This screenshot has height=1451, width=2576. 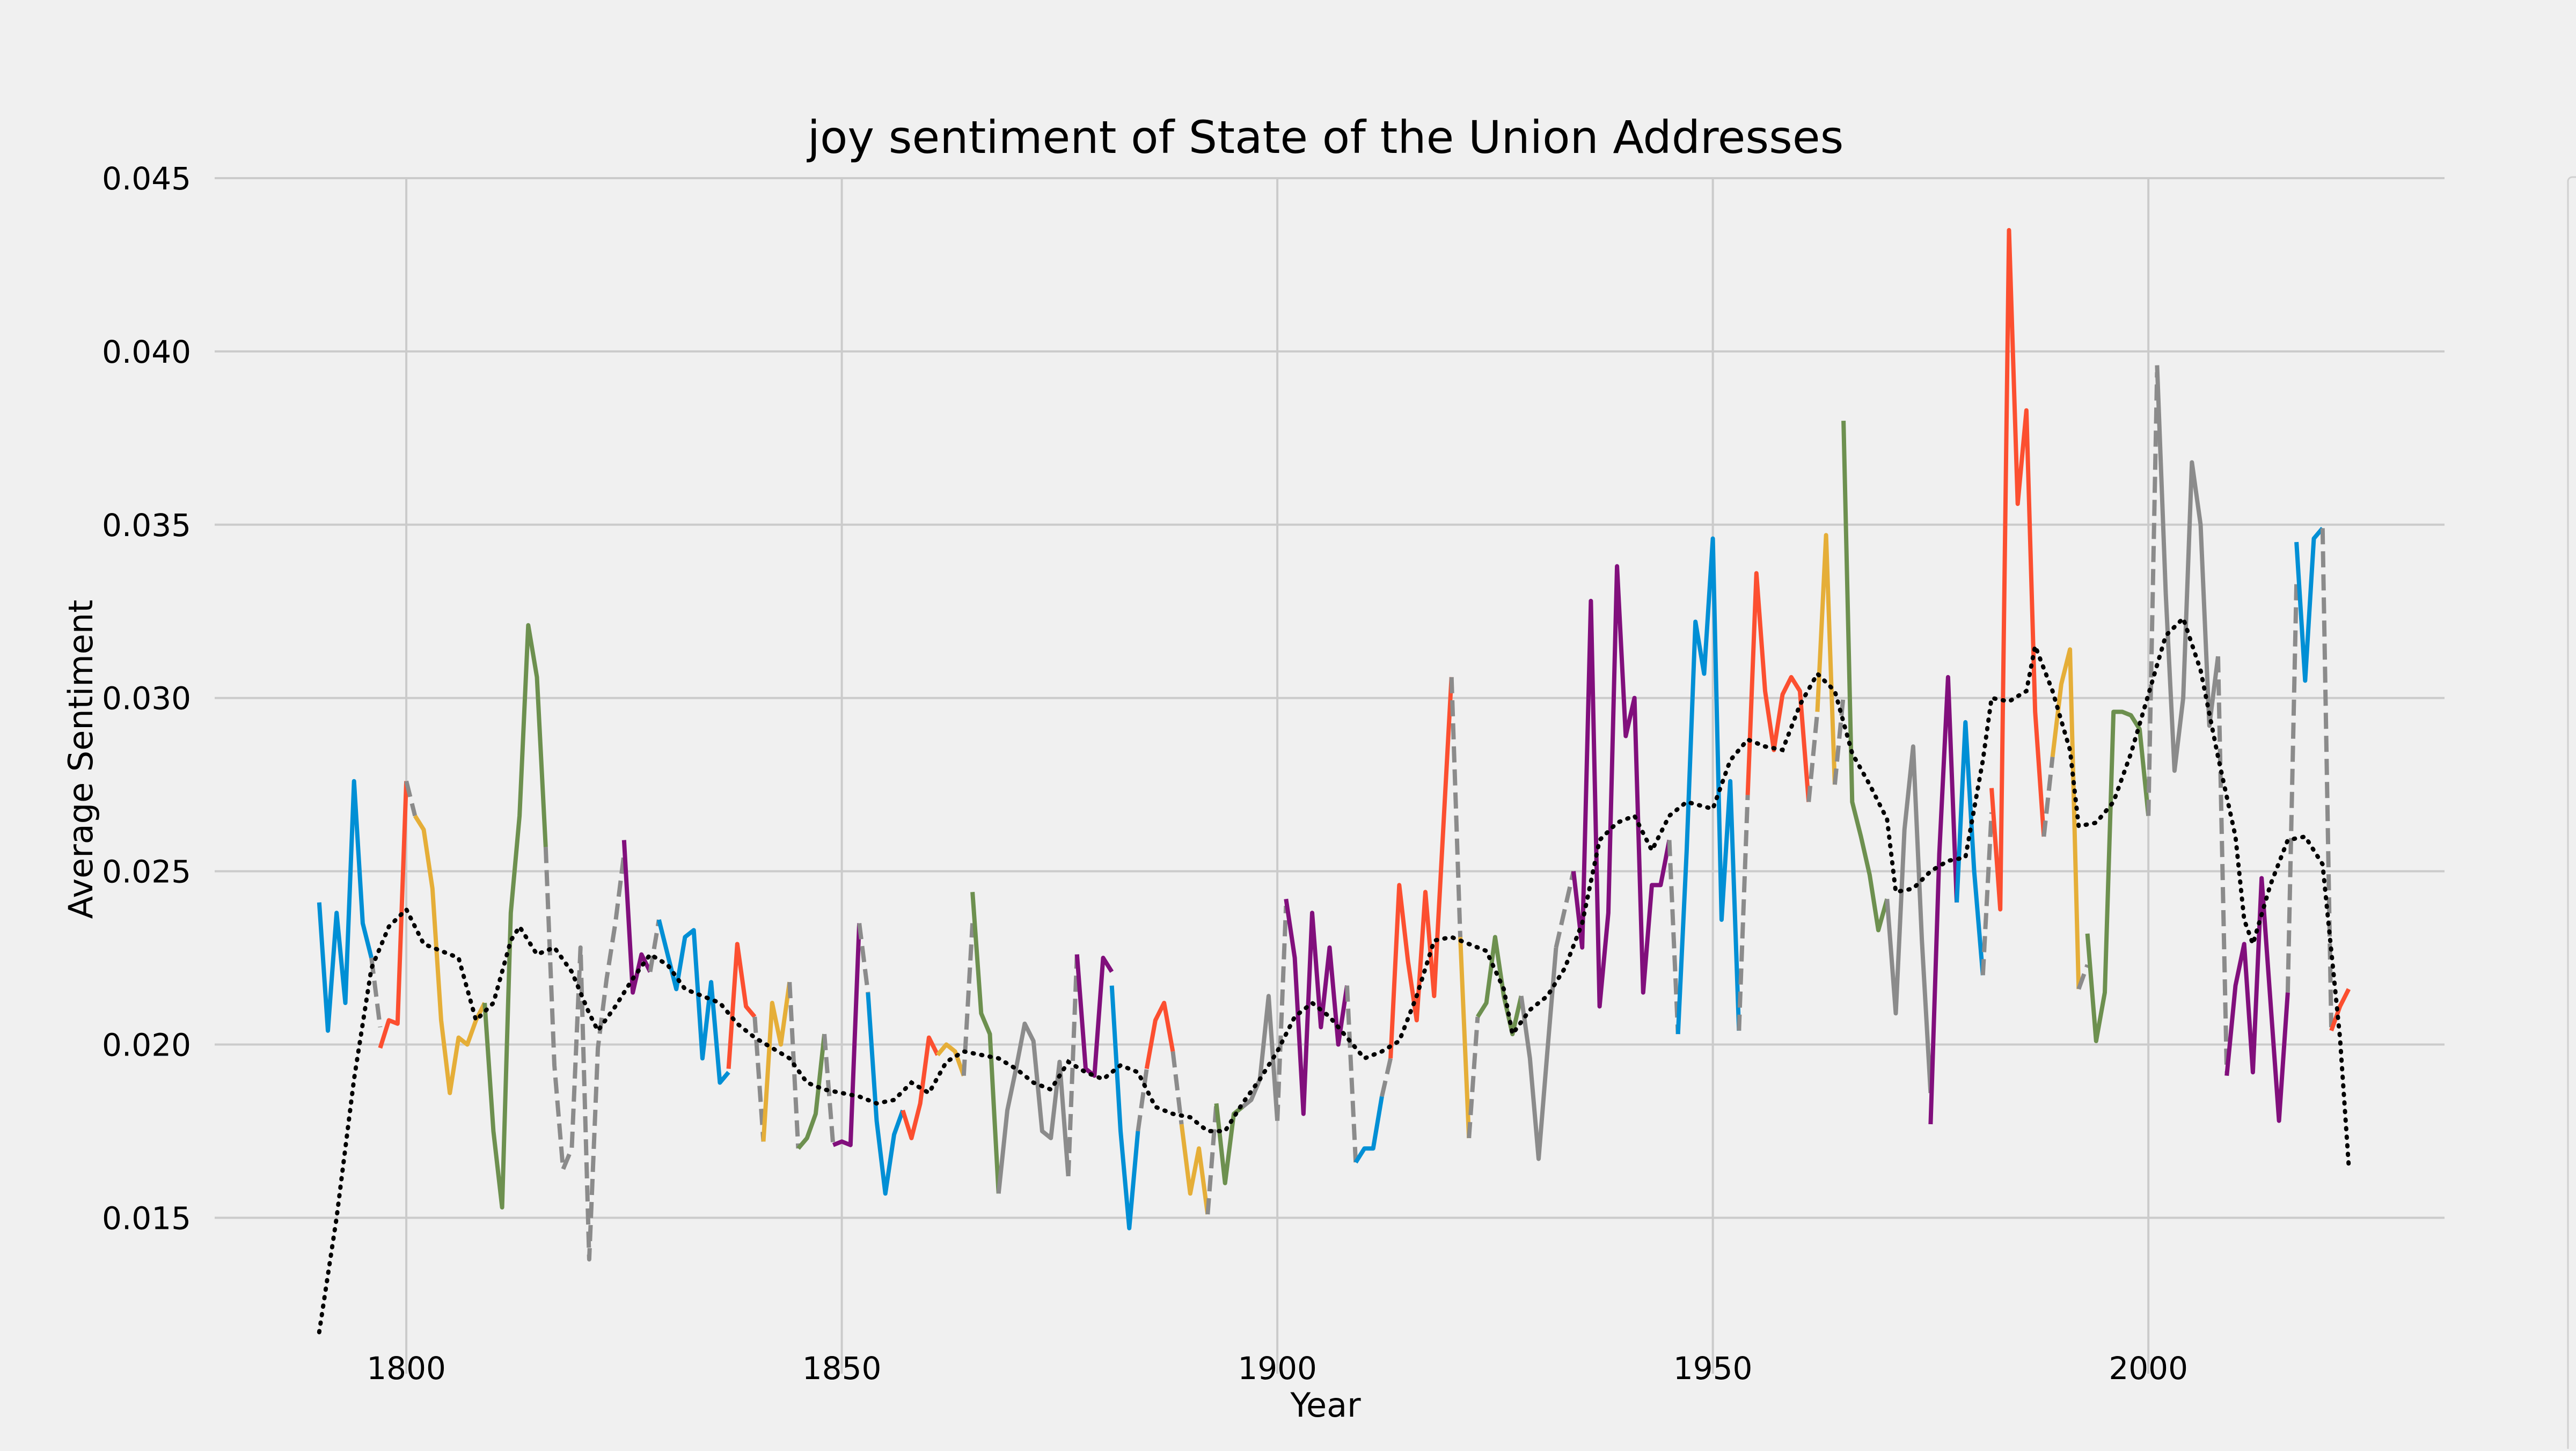 I want to click on legend-box, so click(x=2571, y=813).